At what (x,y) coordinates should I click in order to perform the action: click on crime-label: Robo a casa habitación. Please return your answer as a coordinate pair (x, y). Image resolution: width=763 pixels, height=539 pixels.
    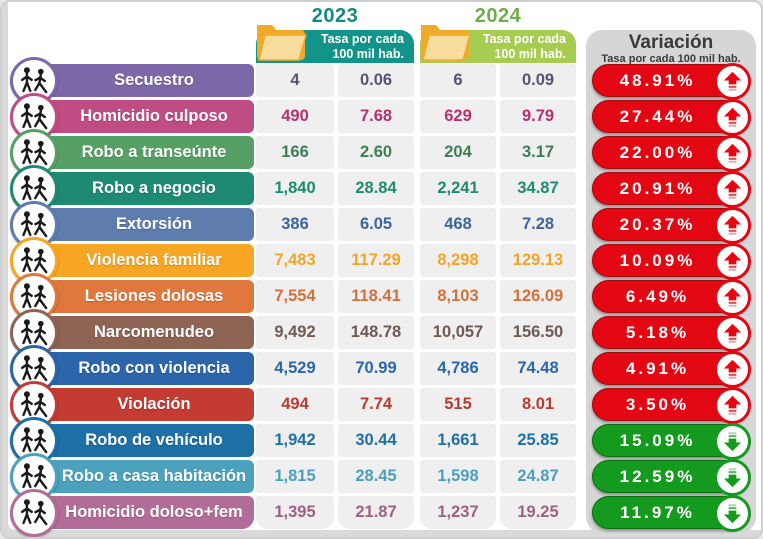
    Looking at the image, I should click on (154, 476).